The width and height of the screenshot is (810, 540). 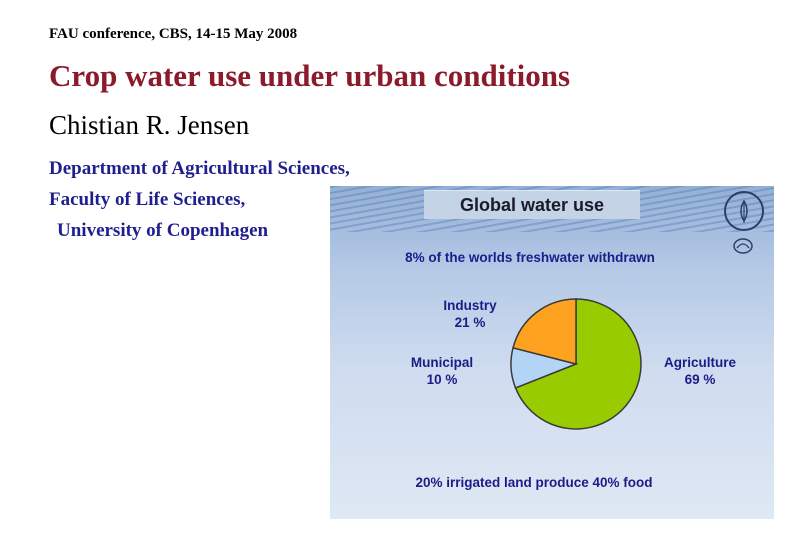 What do you see at coordinates (700, 379) in the screenshot?
I see `slice-label-agriculture-value: 69 %` at bounding box center [700, 379].